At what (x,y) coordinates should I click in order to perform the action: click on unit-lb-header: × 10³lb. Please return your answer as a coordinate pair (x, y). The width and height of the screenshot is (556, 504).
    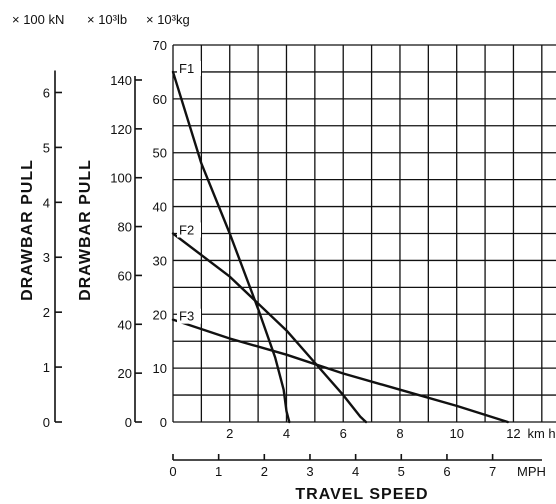
    Looking at the image, I should click on (107, 19).